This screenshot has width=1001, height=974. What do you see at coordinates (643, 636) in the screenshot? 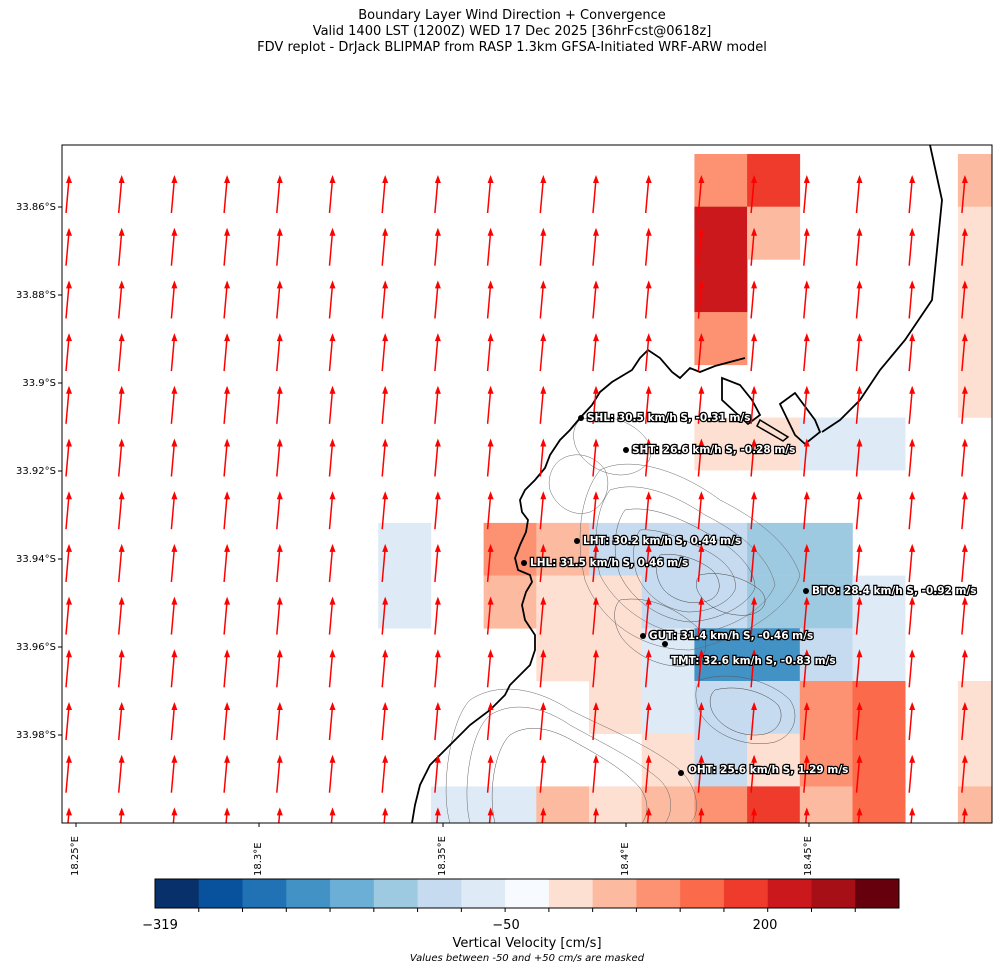
I see `station-dot-gut` at bounding box center [643, 636].